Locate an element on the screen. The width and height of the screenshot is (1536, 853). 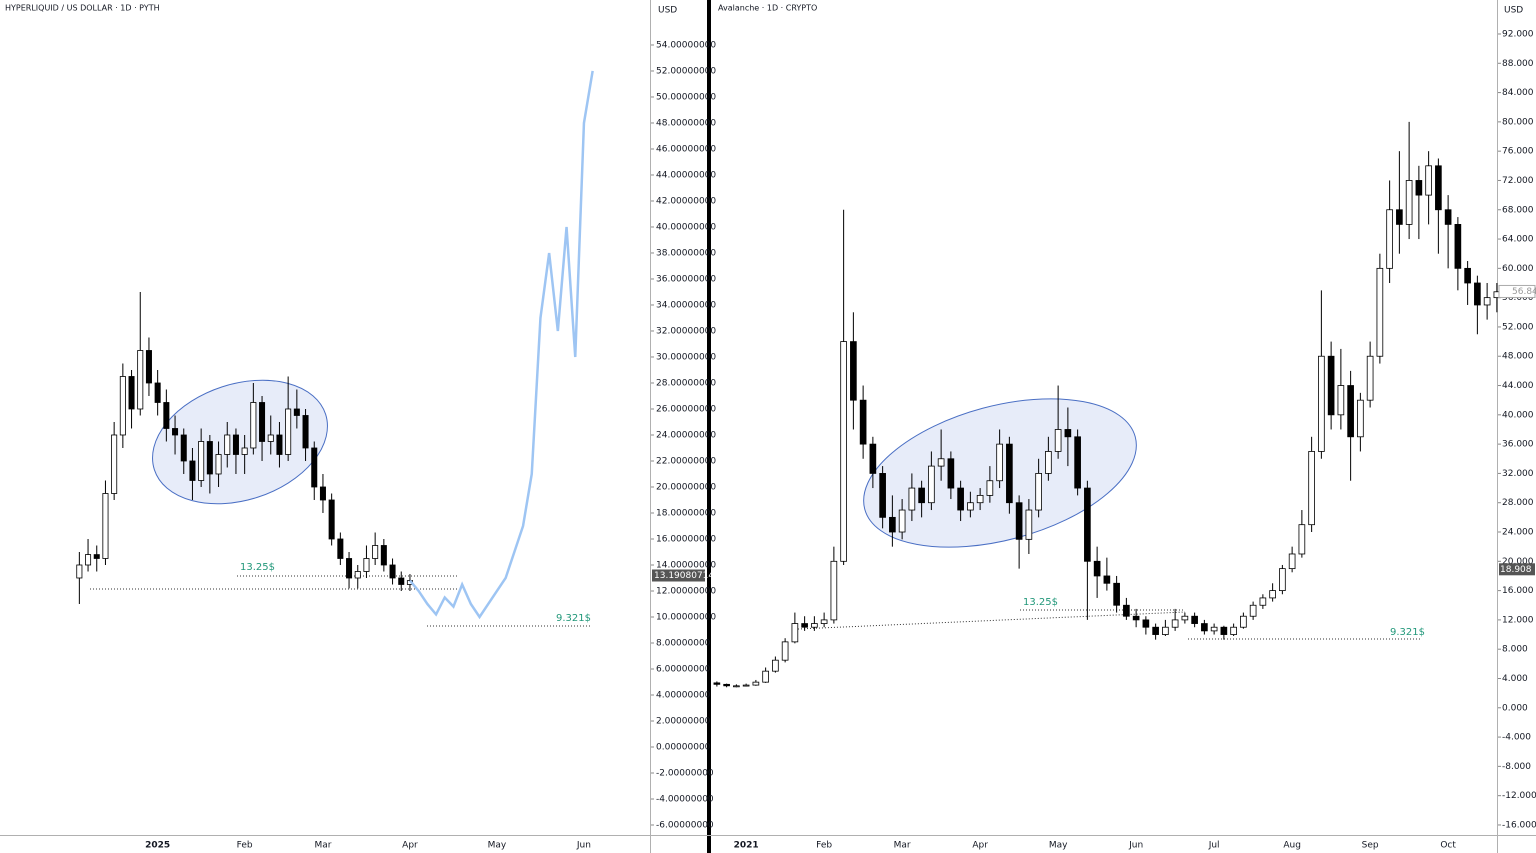
y-tick-label: 20.00000000 is located at coordinates (686, 487).